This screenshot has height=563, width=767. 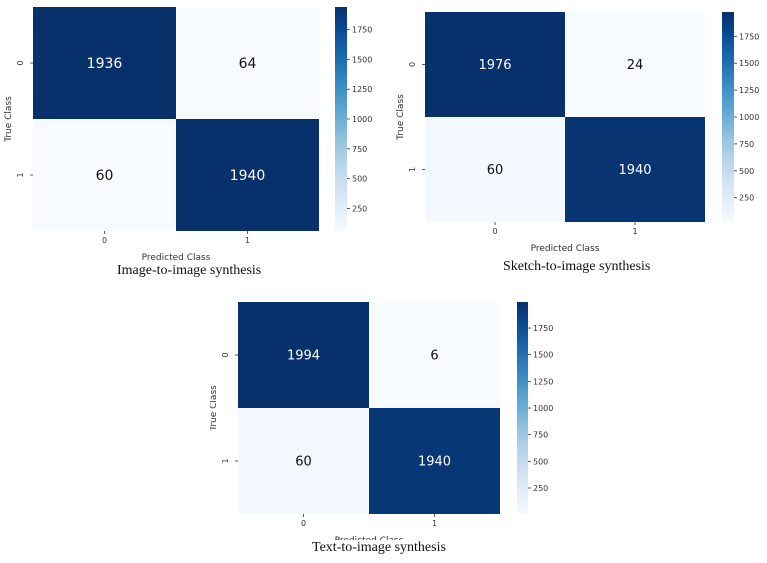 I want to click on cell-value-0-0: 1976, so click(x=494, y=65).